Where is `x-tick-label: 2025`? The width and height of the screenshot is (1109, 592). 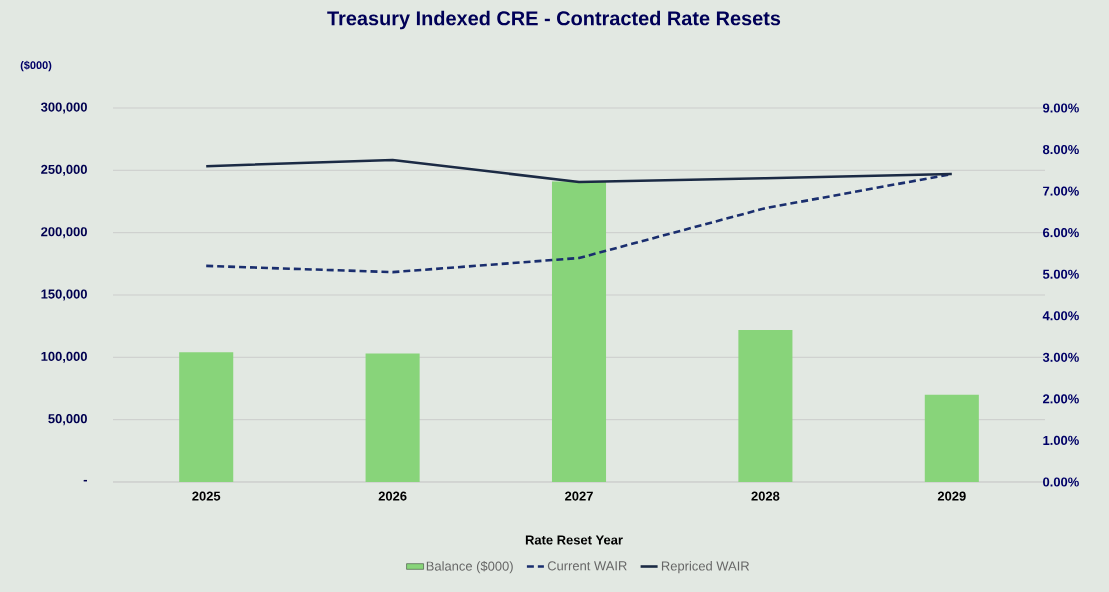 x-tick-label: 2025 is located at coordinates (206, 496).